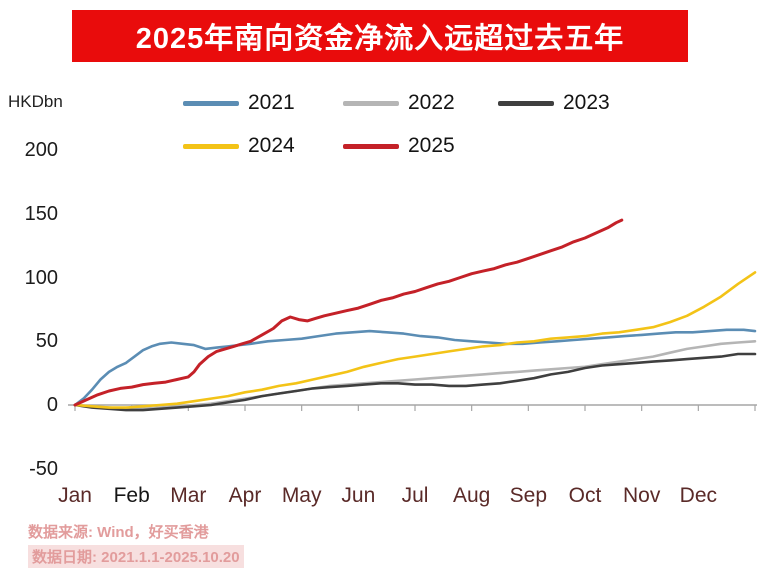 This screenshot has width=760, height=580. Describe the element at coordinates (43, 468) in the screenshot. I see `y-tick-neg50: -50` at that location.